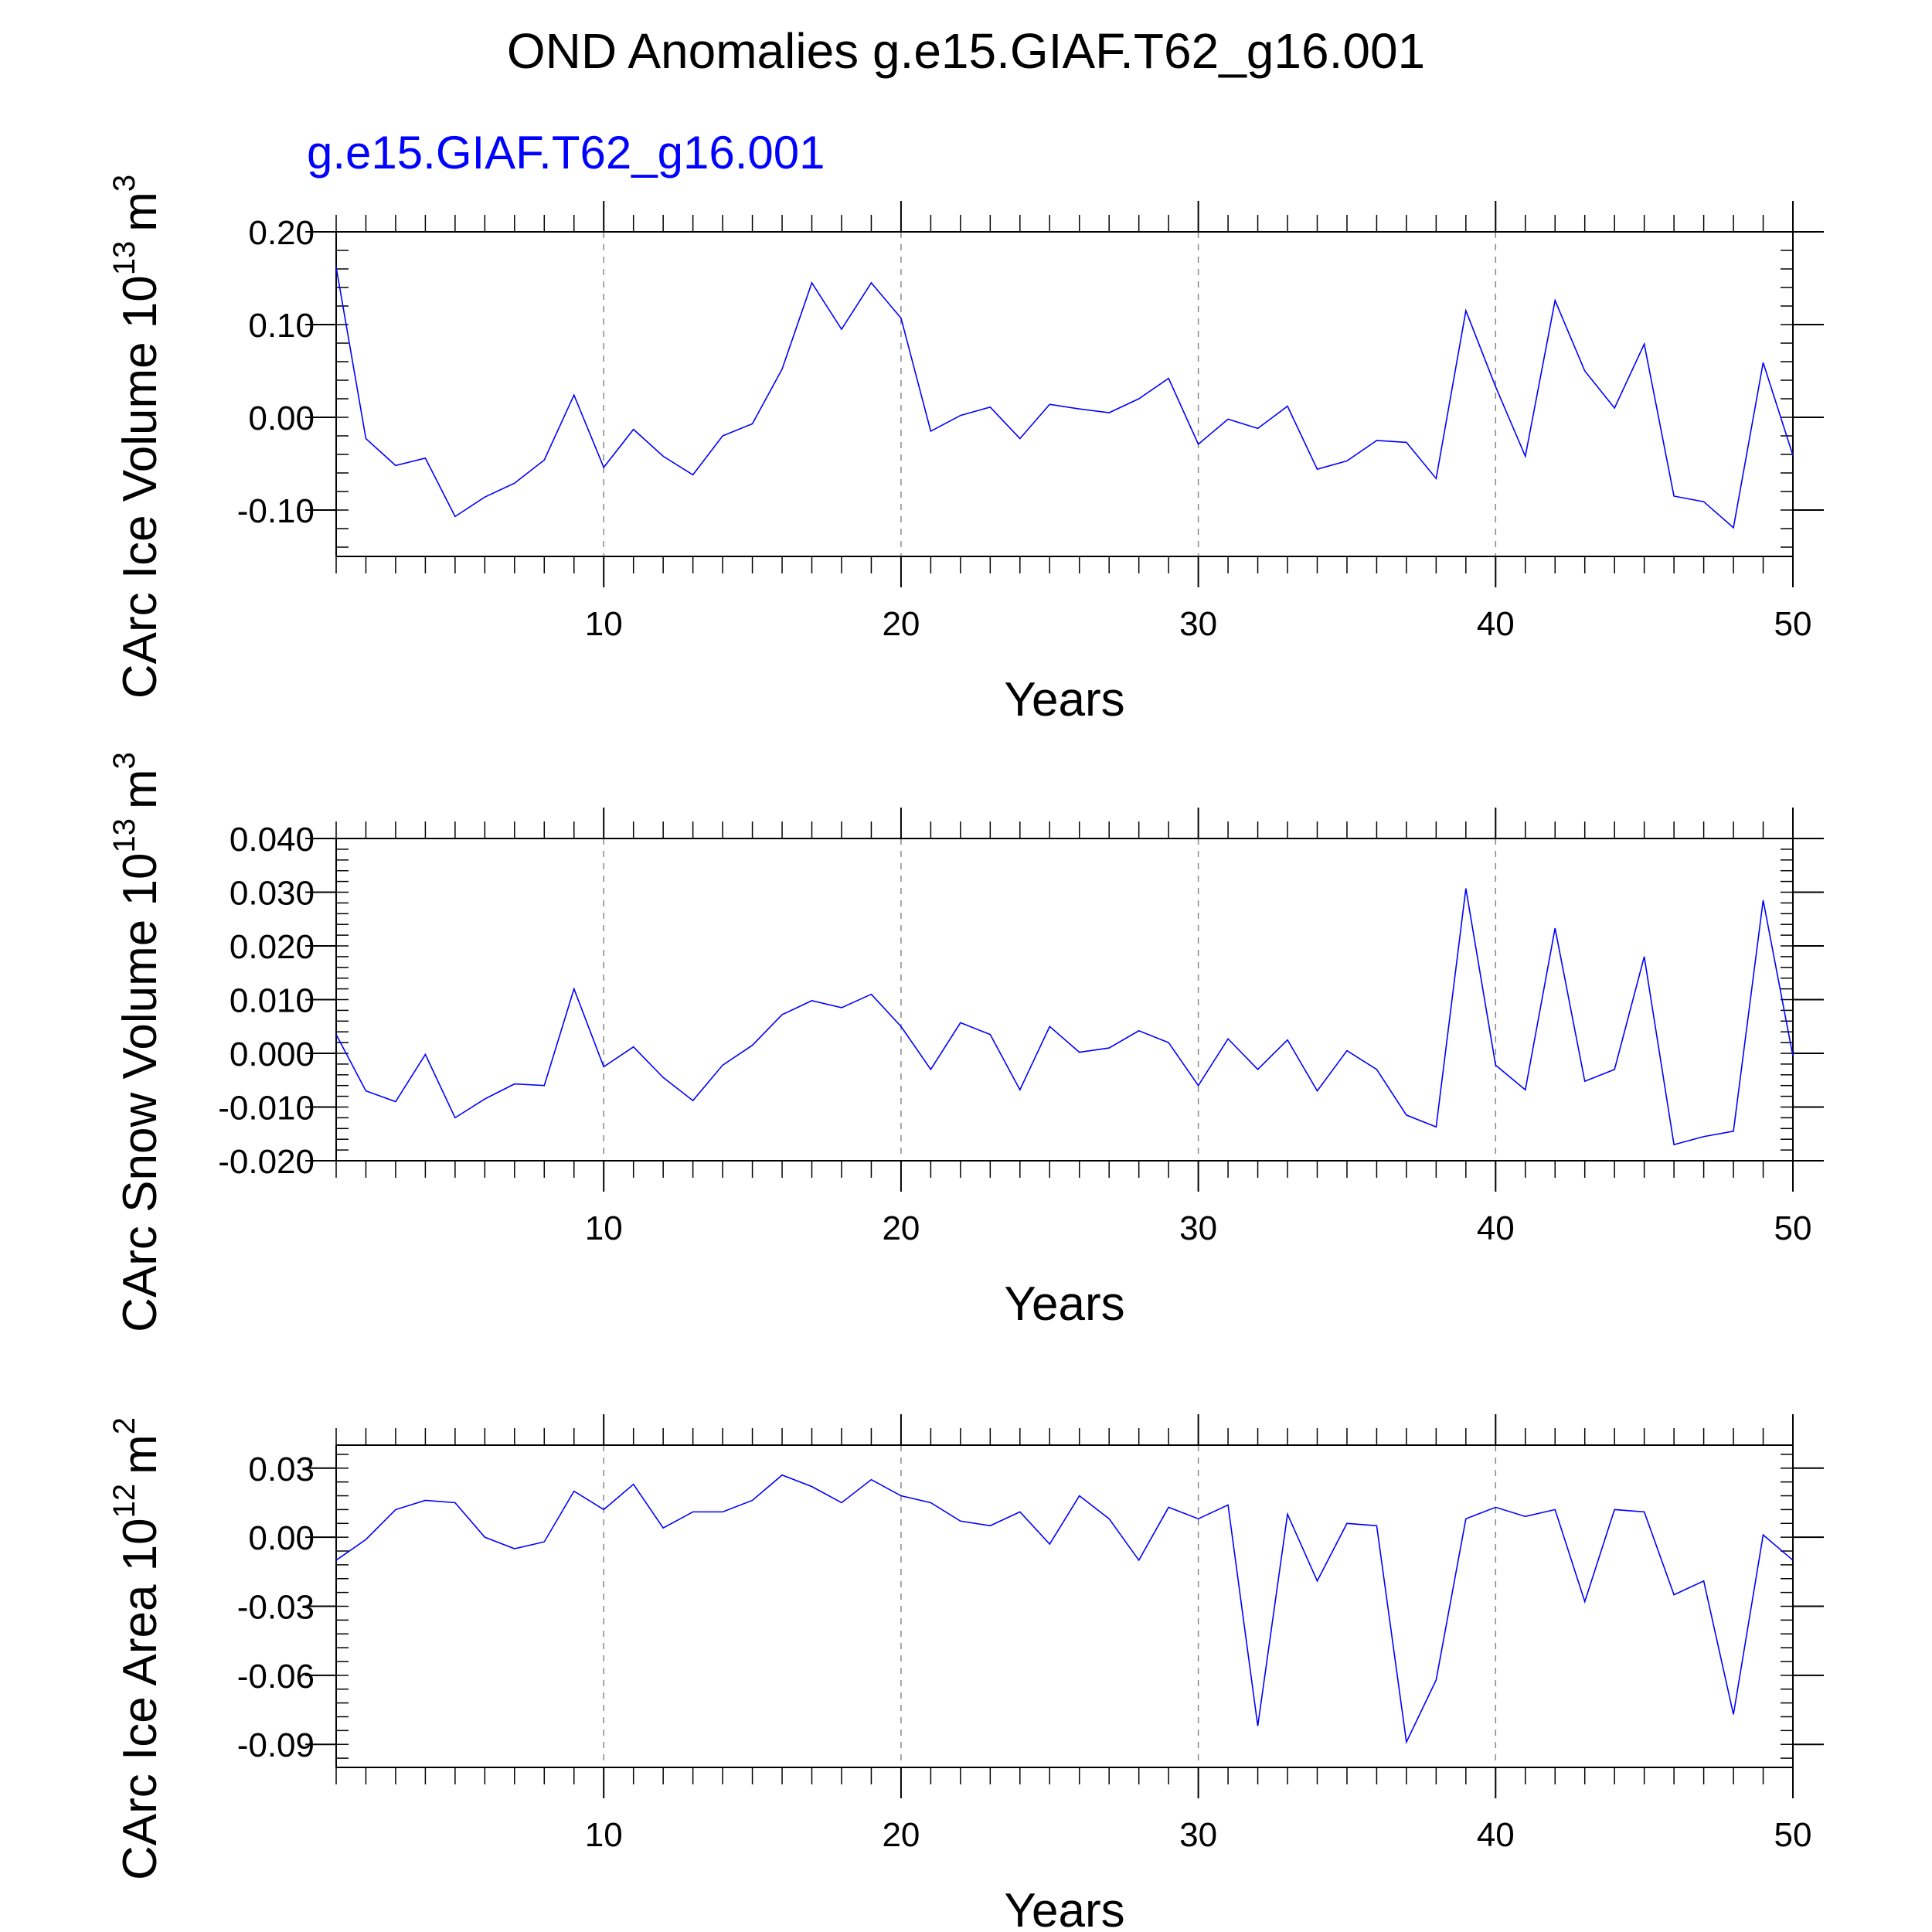  What do you see at coordinates (282, 1469) in the screenshot?
I see `y-tick-label: 0.03` at bounding box center [282, 1469].